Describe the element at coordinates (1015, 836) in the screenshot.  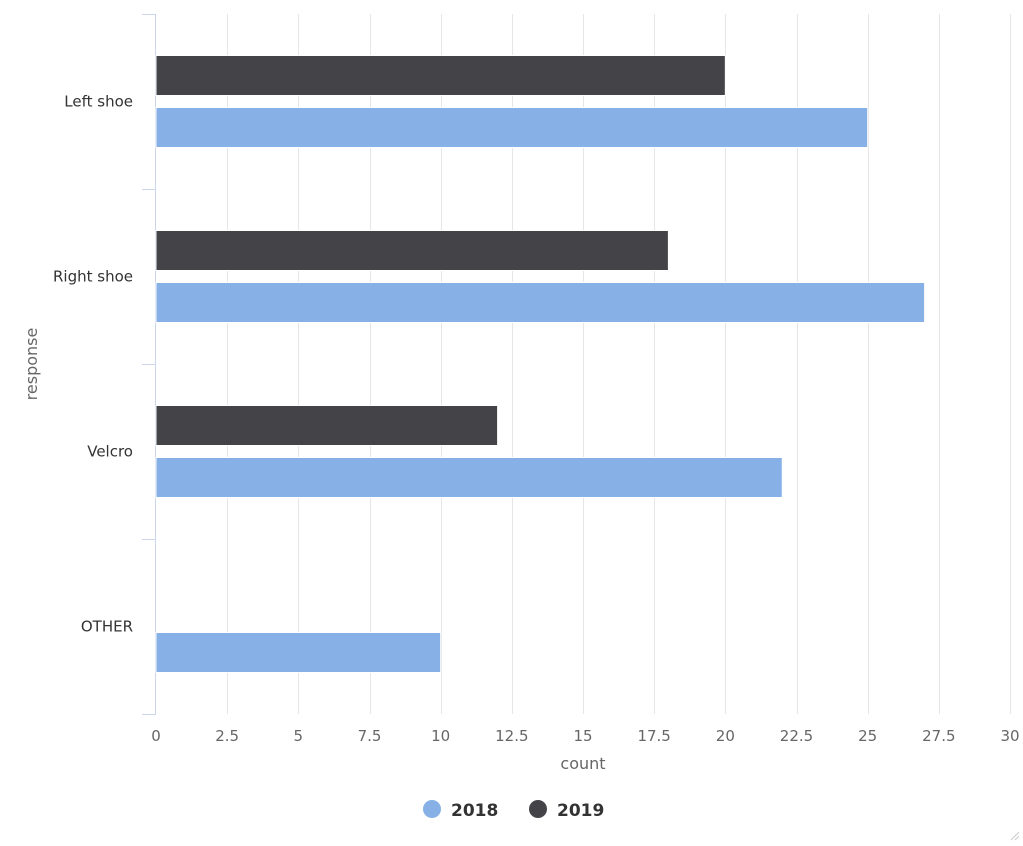
I see `resize-grip-icon` at that location.